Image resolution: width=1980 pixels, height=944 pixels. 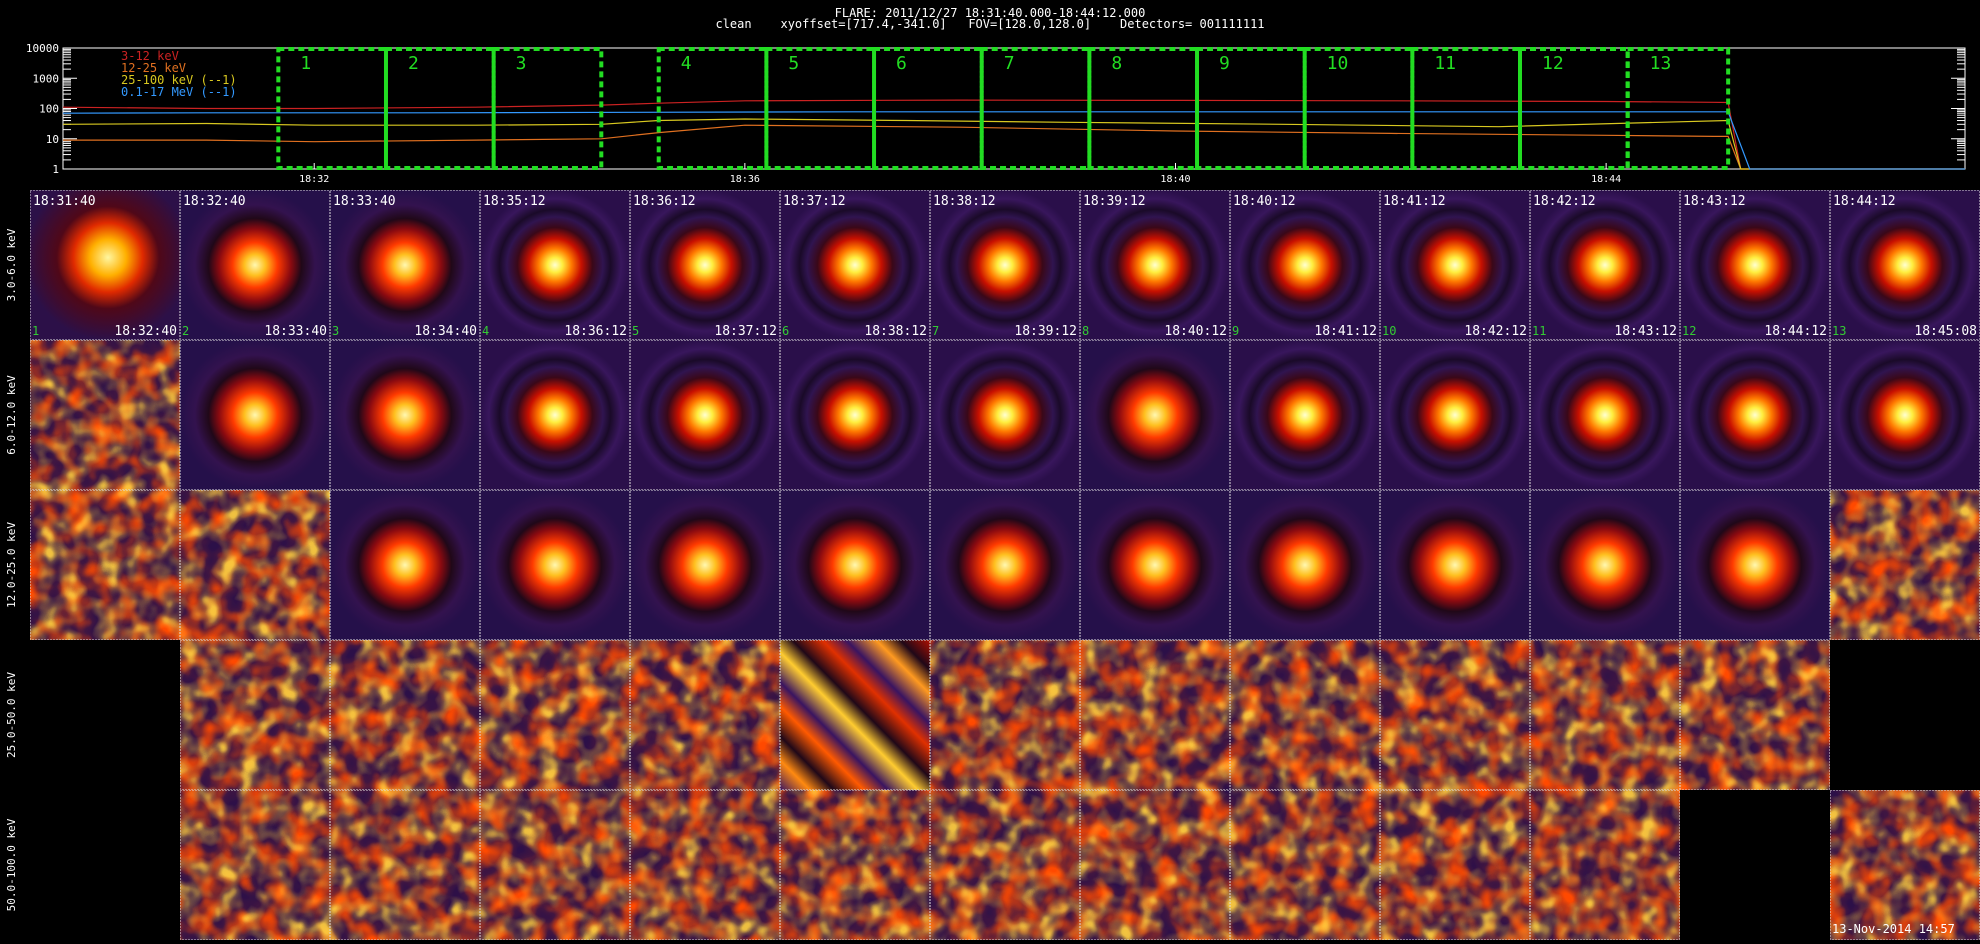 What do you see at coordinates (595, 331) in the screenshot?
I see `panel-end-time: 18:36:12` at bounding box center [595, 331].